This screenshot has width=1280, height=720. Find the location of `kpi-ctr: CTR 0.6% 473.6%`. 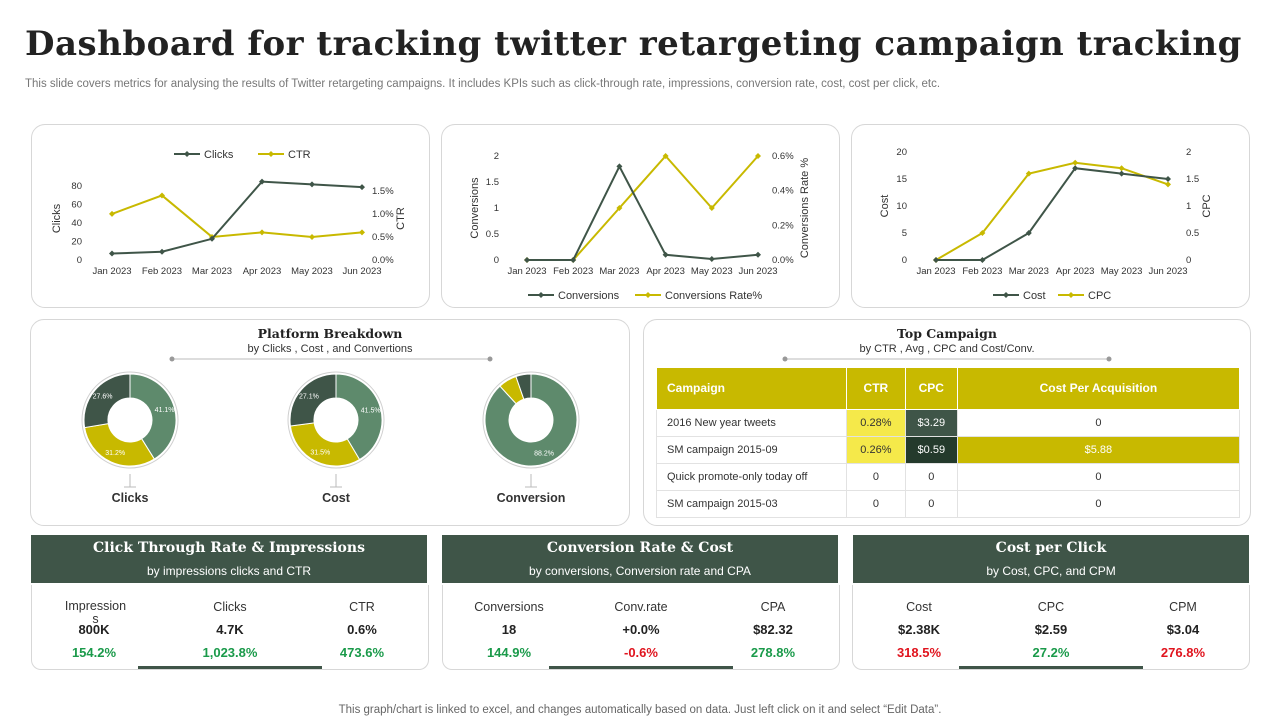

kpi-ctr: CTR 0.6% 473.6% is located at coordinates (362, 627).